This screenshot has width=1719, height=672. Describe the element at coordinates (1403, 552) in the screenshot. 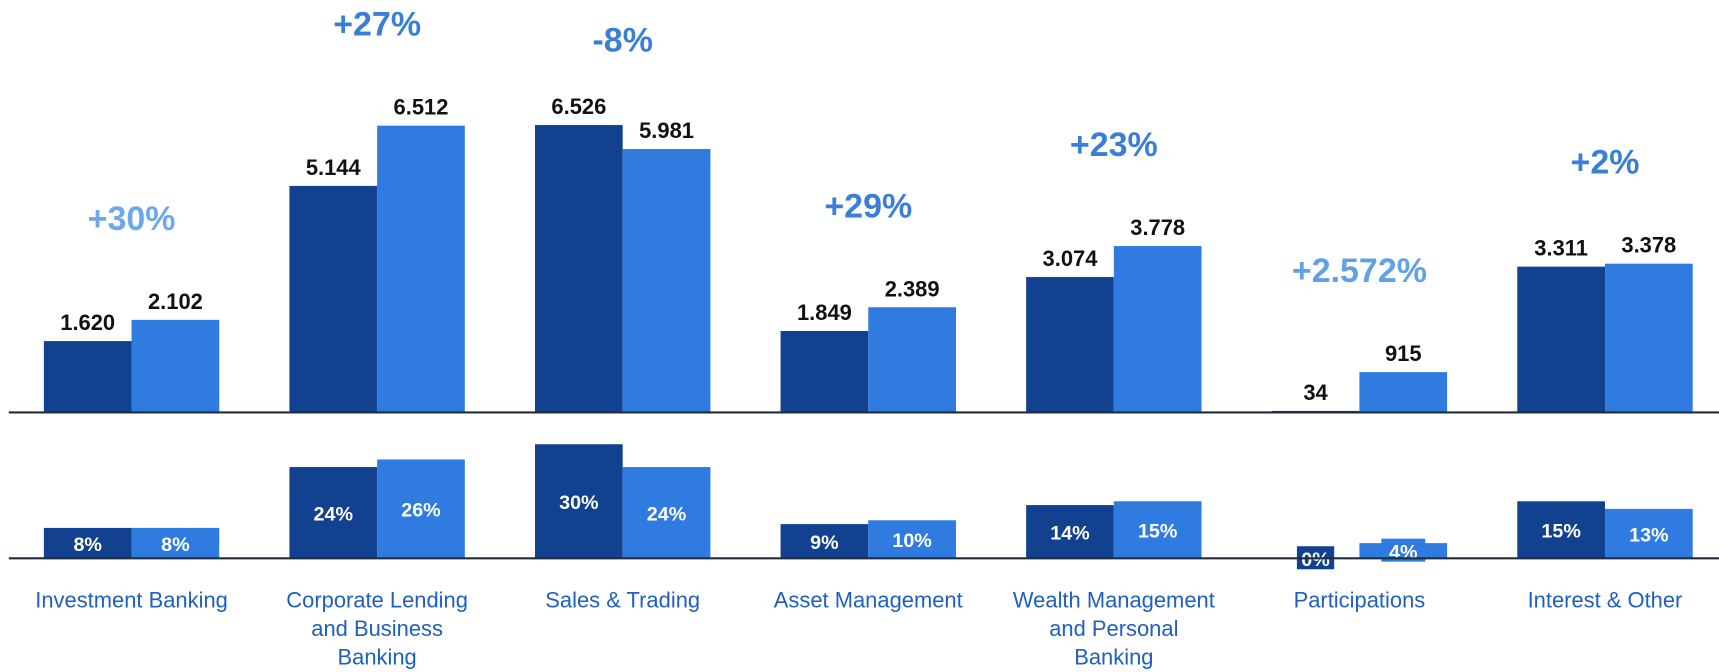

I see `value-label: 4%` at that location.